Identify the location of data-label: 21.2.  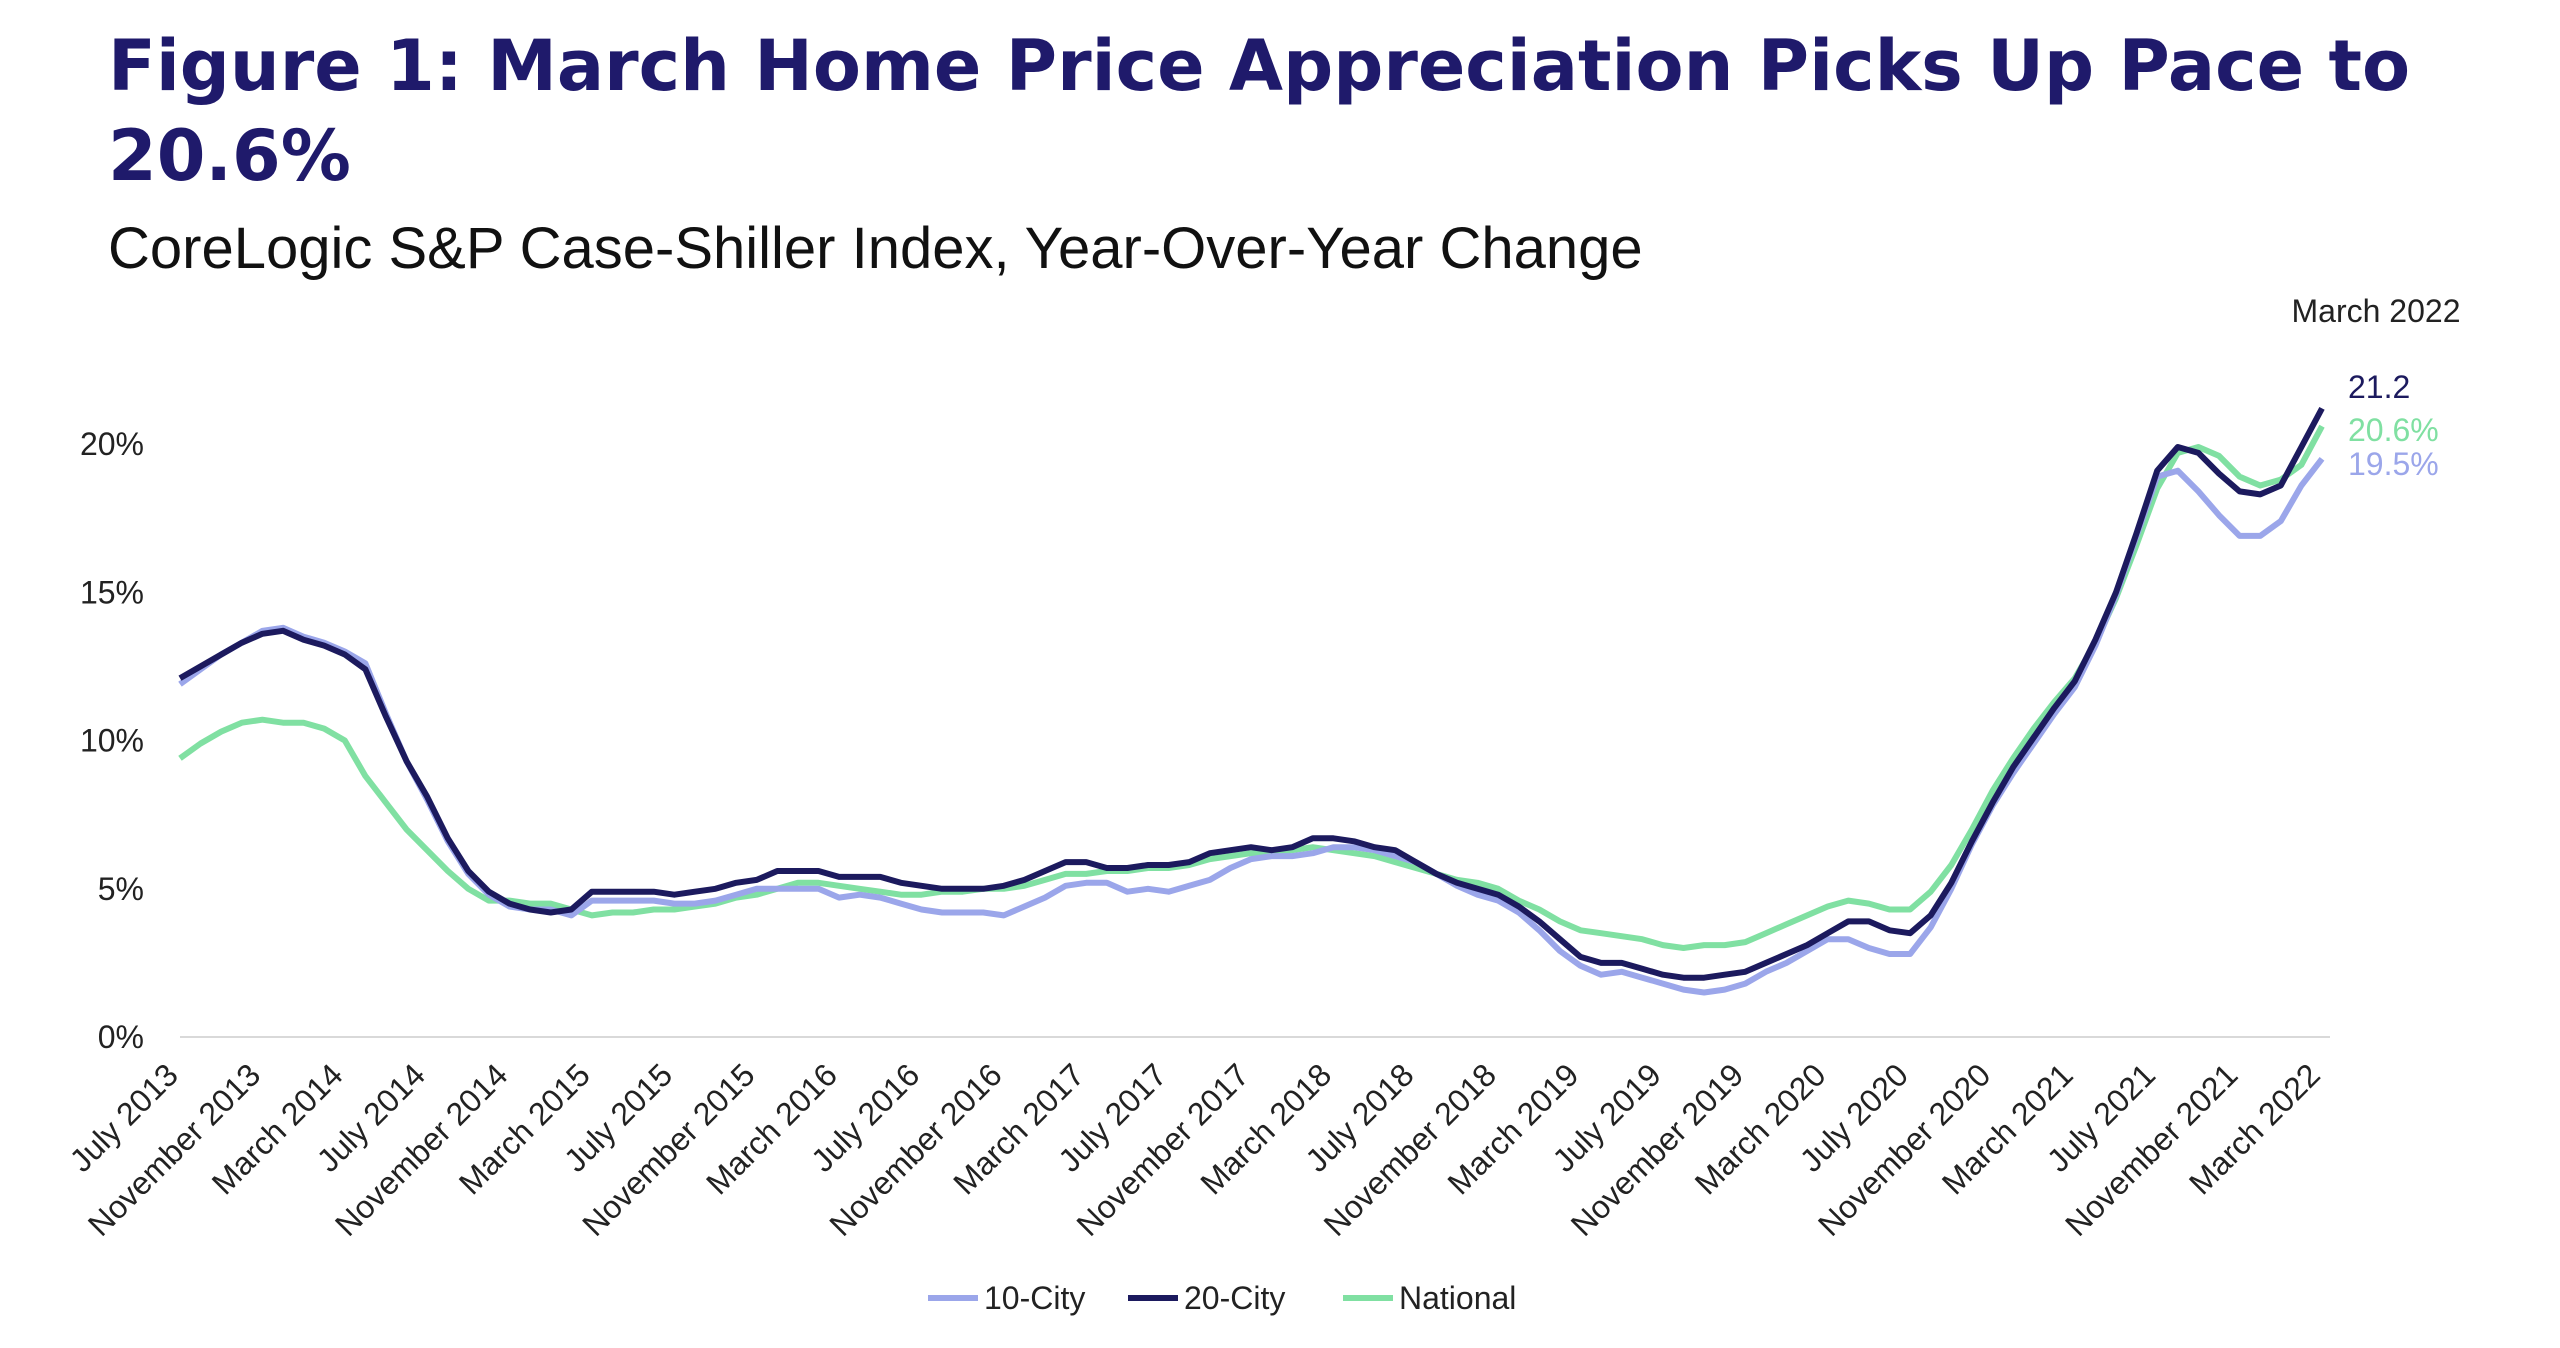
(2379, 387).